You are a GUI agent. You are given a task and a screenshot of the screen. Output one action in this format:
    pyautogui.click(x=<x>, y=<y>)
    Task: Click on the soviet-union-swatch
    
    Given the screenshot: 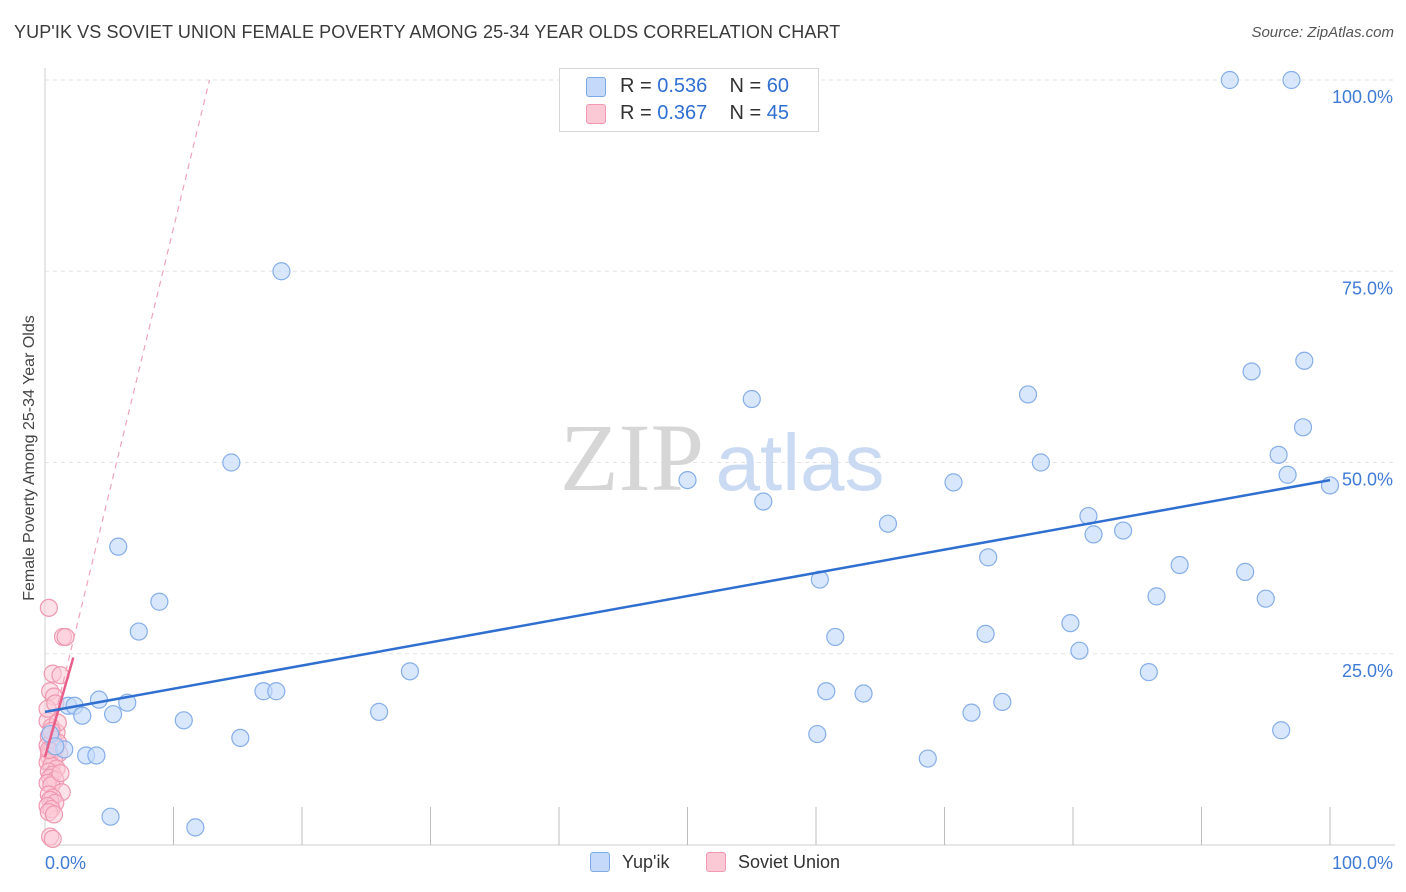 What is the action you would take?
    pyautogui.click(x=596, y=114)
    